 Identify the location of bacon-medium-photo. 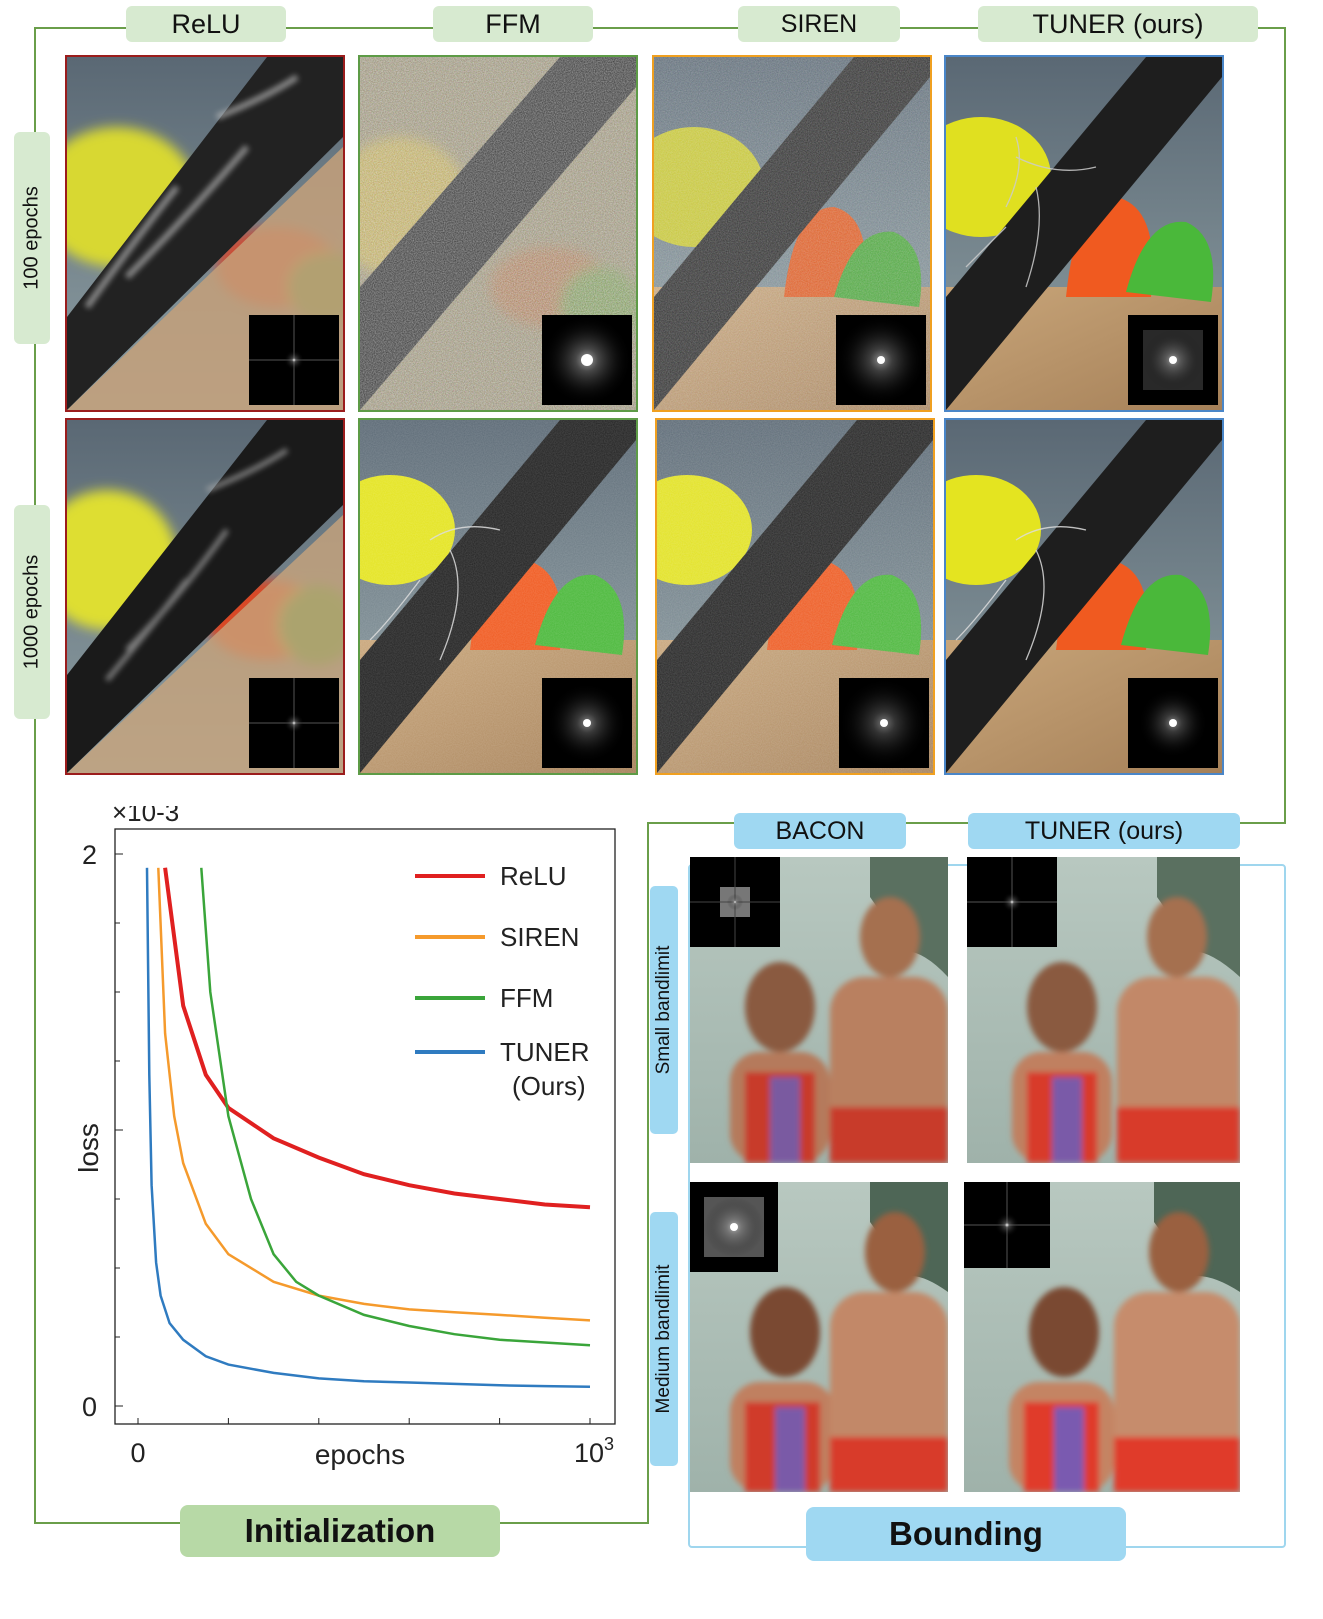
(819, 1337).